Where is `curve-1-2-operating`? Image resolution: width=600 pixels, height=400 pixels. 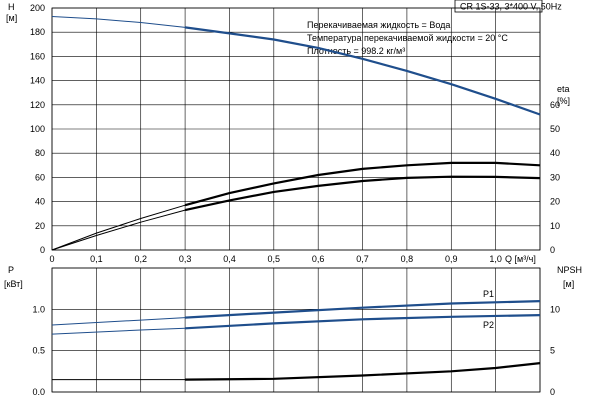
curve-1-2-operating is located at coordinates (363, 371).